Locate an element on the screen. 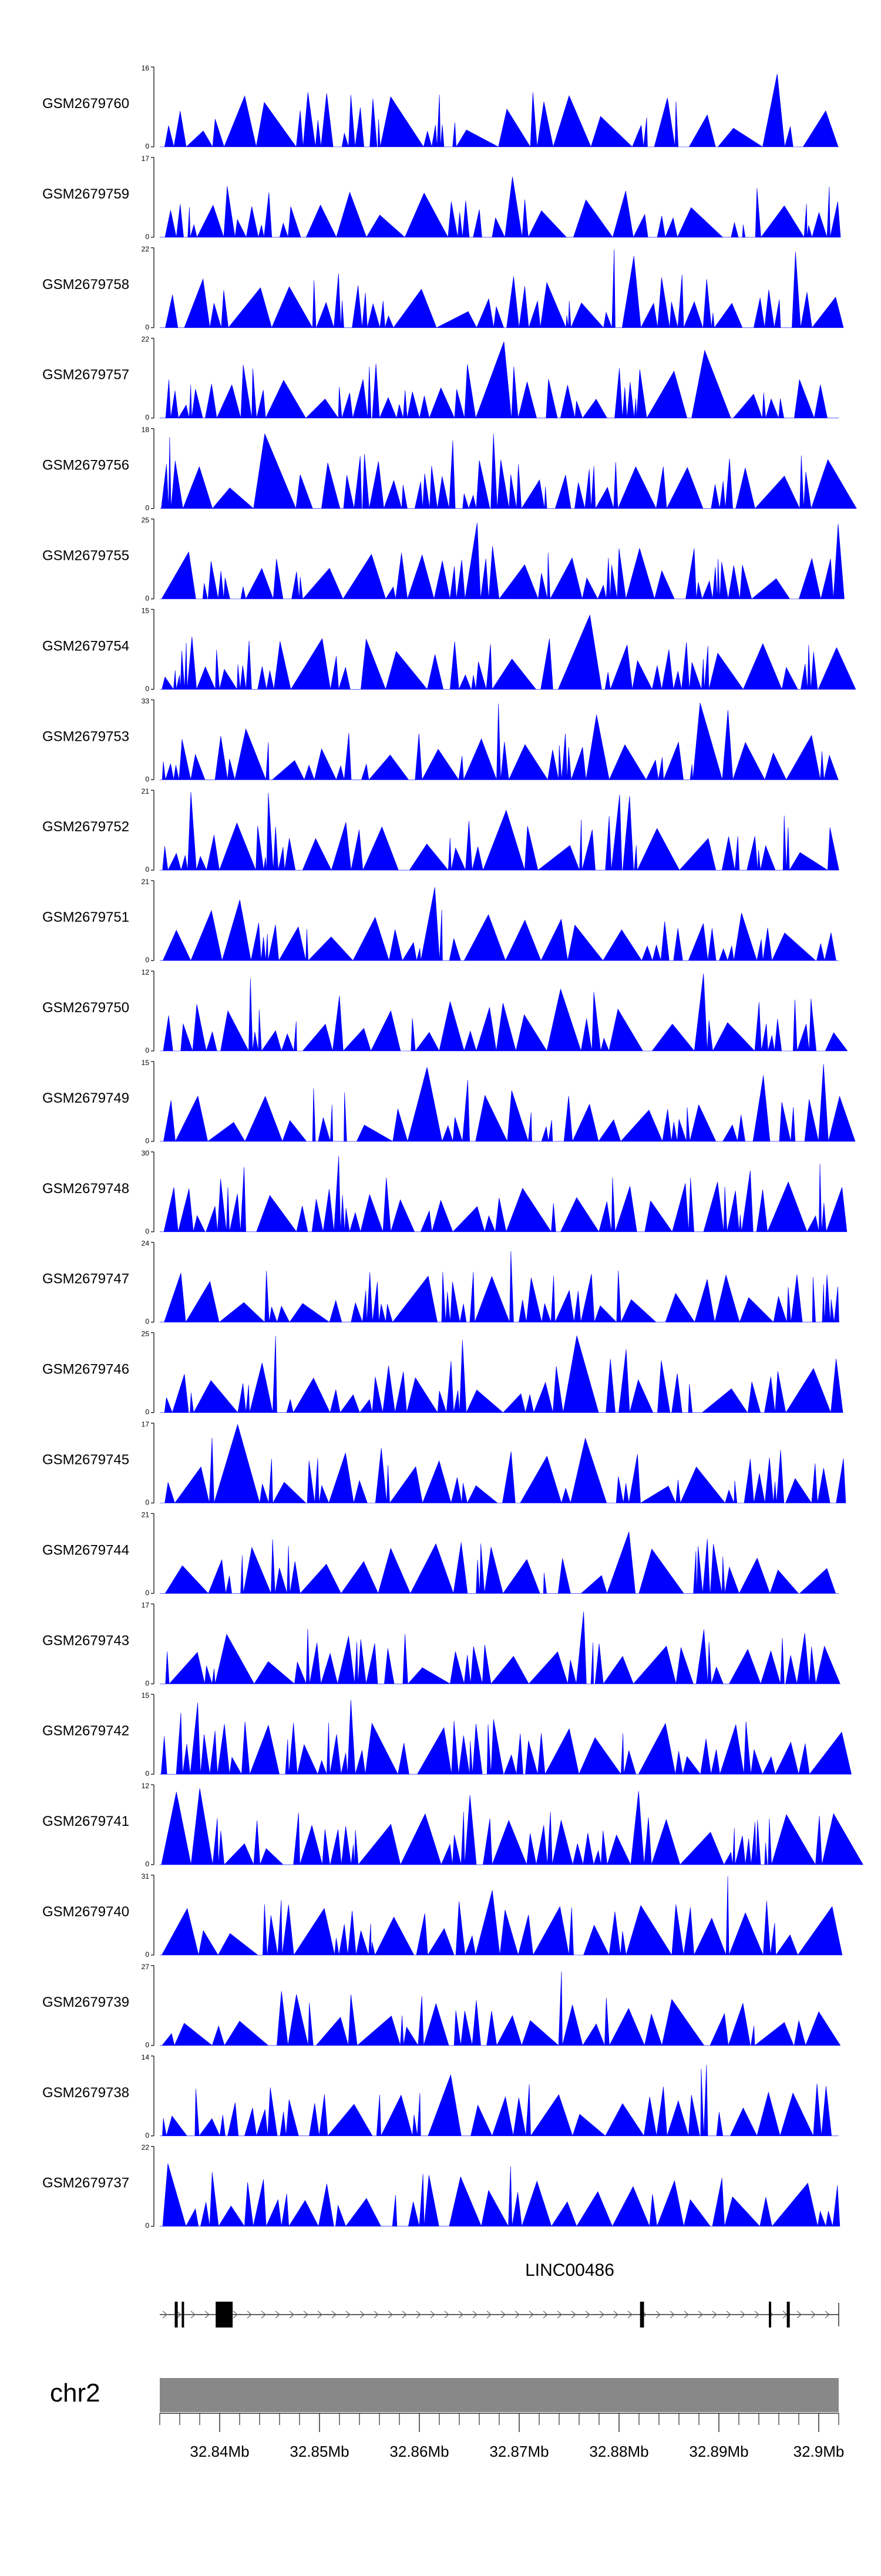  track-label: GSM2679757 is located at coordinates (85, 375).